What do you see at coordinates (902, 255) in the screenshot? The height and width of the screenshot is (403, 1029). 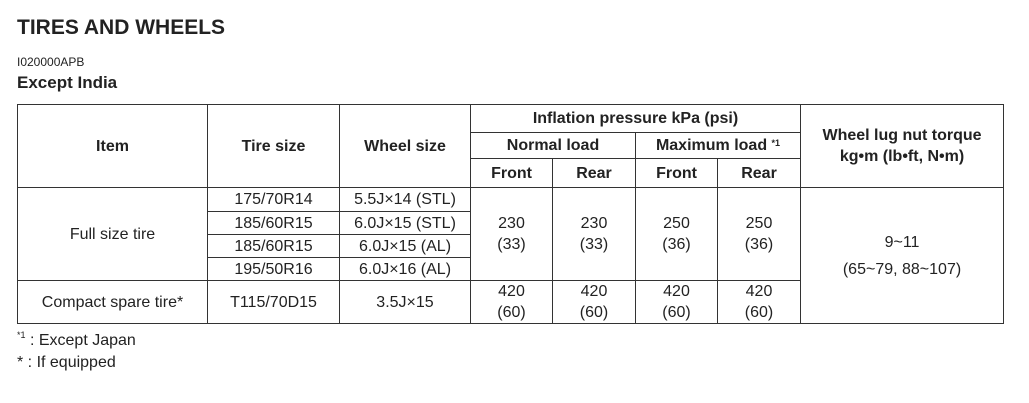 I see `cell: 9~11 (65~79, 88~107)` at bounding box center [902, 255].